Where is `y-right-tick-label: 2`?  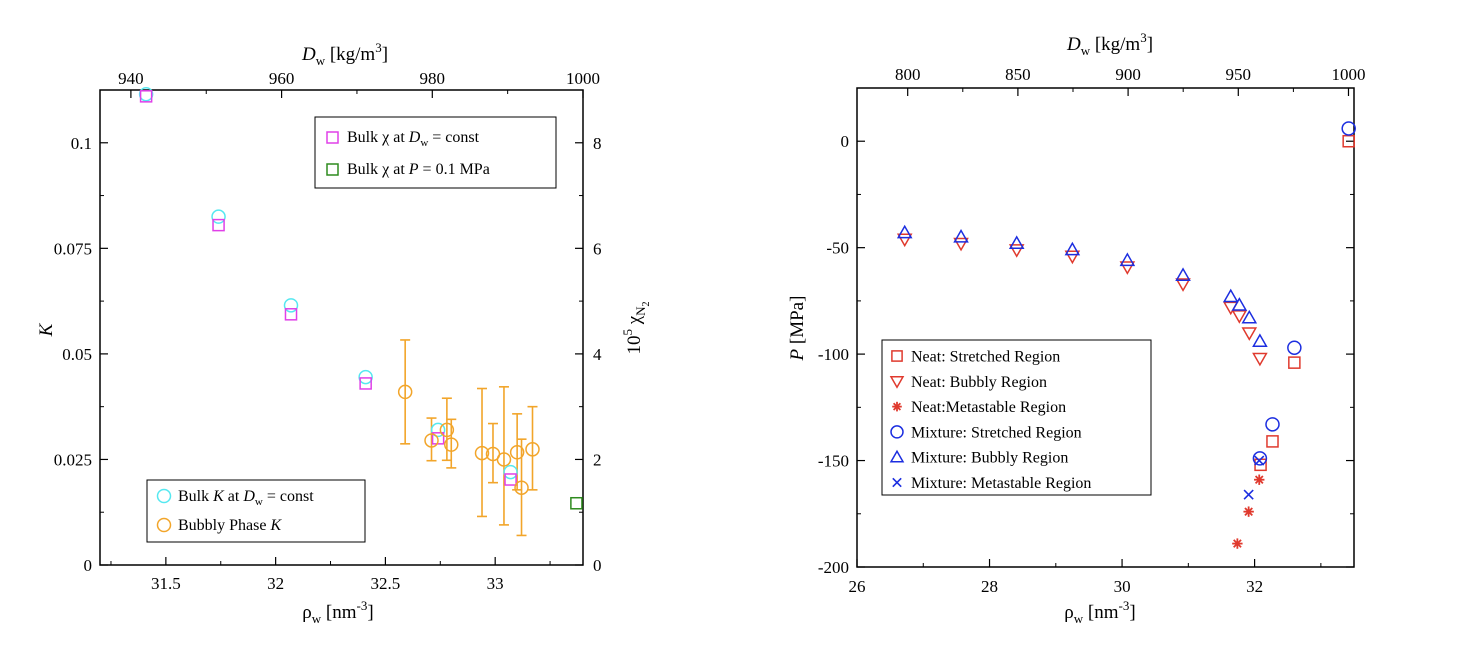
y-right-tick-label: 2 is located at coordinates (597, 459).